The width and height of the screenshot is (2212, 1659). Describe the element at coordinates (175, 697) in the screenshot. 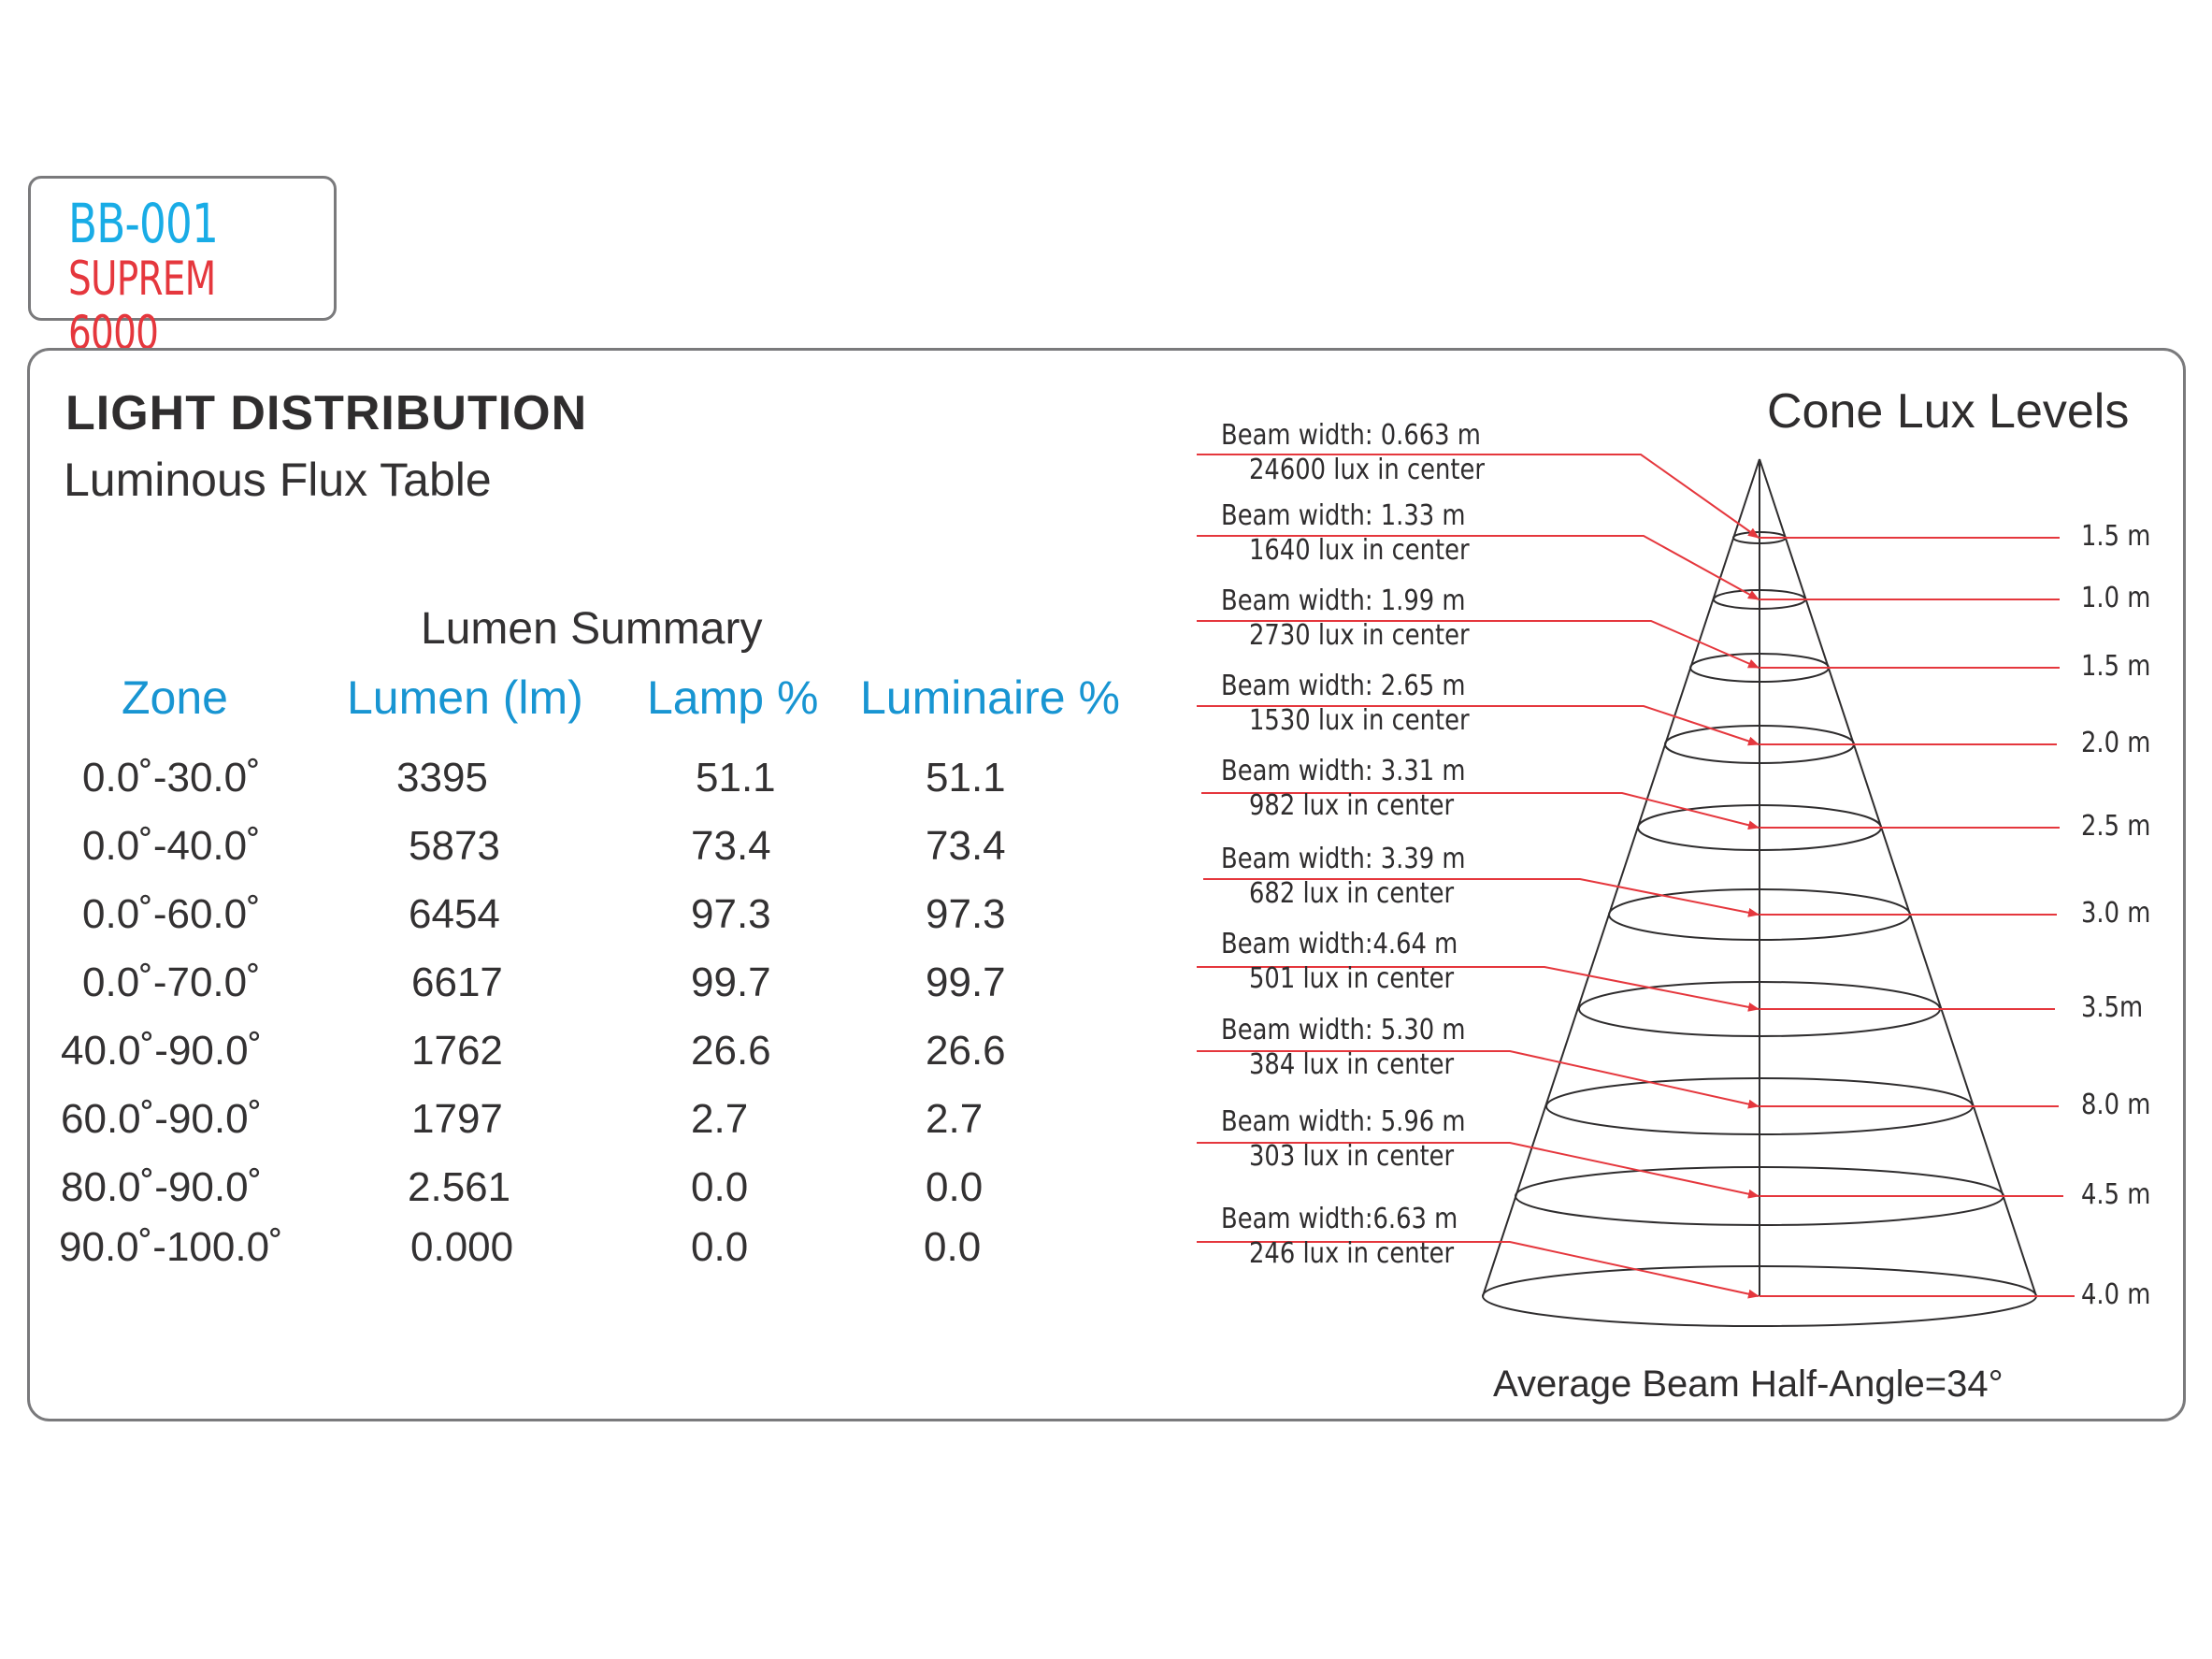

I see `column-header-zone: Zone` at that location.